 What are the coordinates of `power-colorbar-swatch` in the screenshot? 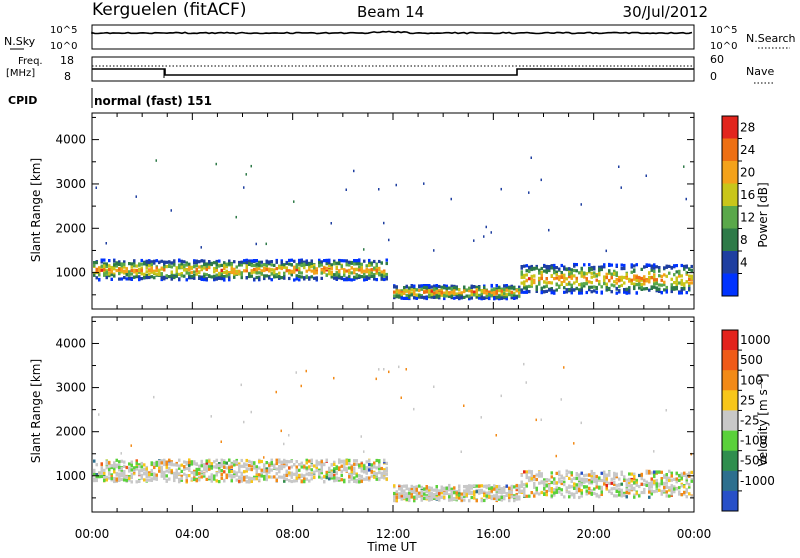 It's located at (730, 262).